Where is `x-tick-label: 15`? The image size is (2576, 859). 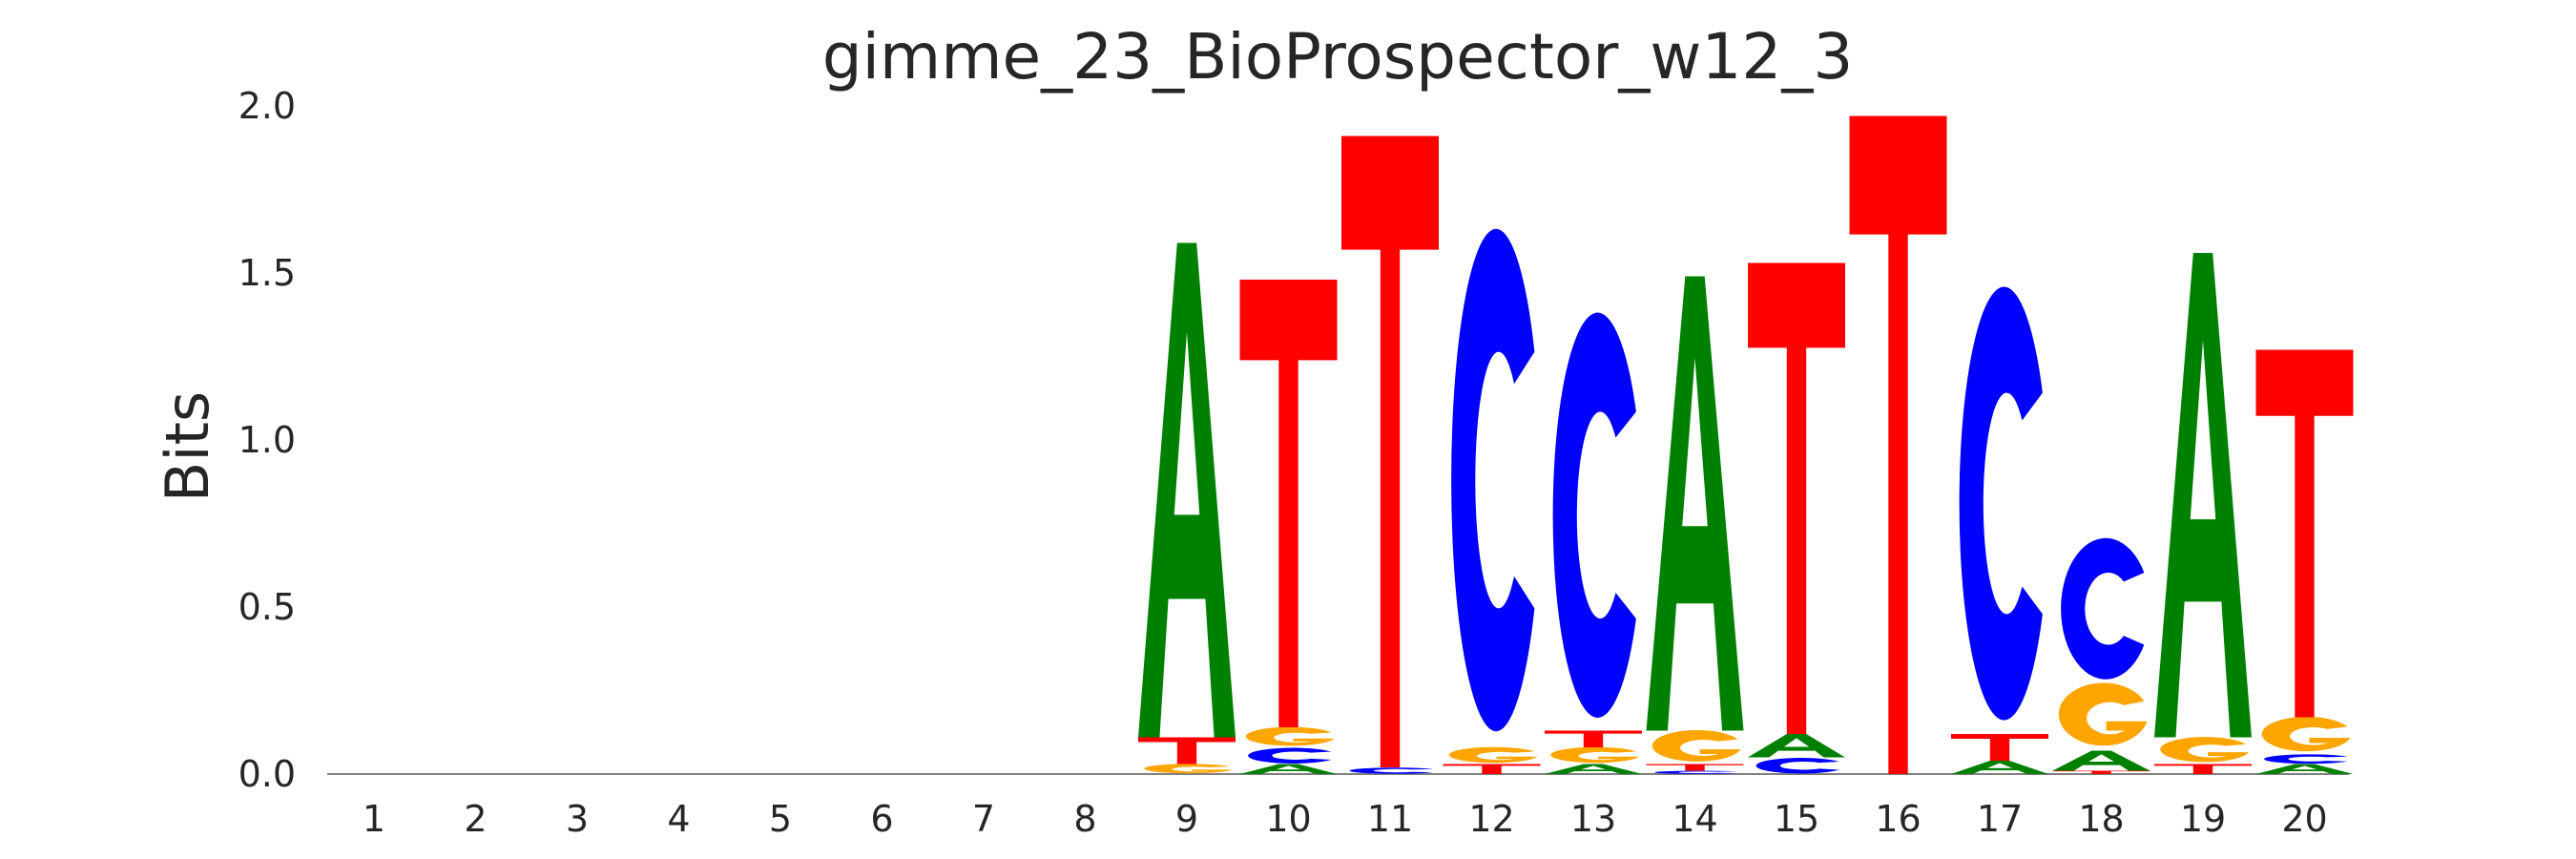 x-tick-label: 15 is located at coordinates (1796, 819).